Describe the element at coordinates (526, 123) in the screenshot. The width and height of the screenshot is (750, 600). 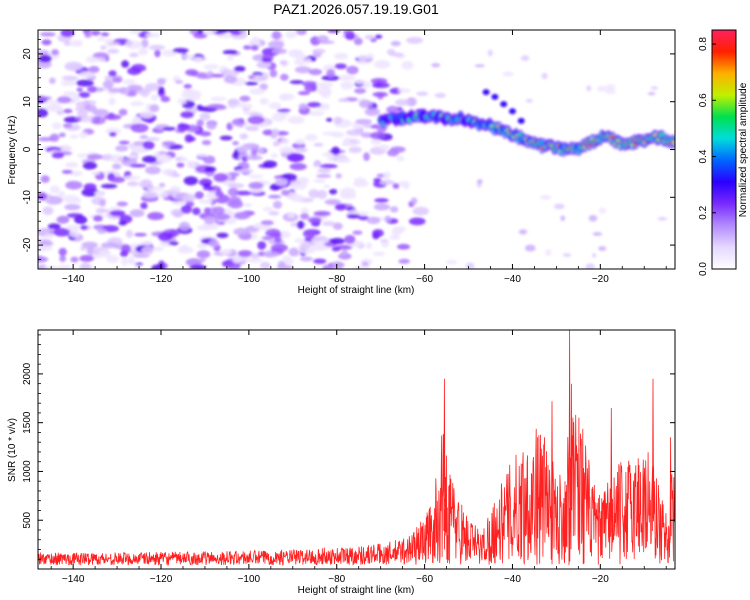
I see `spectrogram-ridge` at that location.